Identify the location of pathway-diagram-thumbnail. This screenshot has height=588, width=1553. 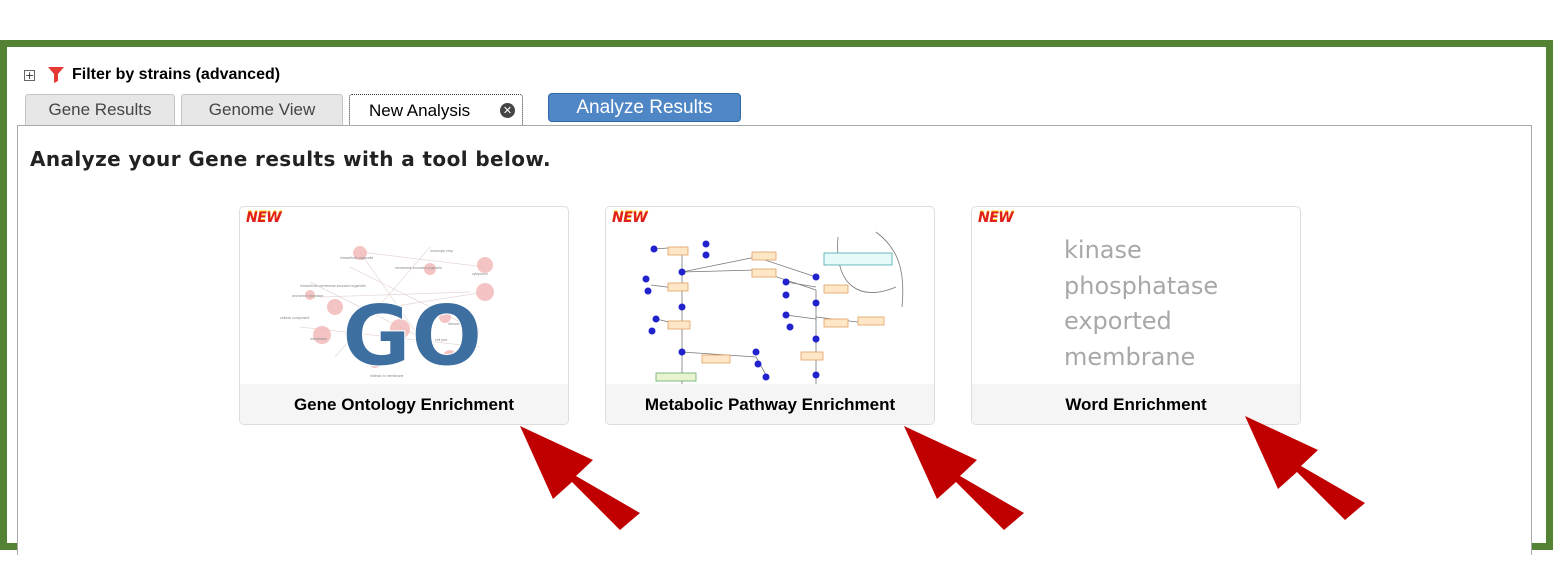
(773, 307).